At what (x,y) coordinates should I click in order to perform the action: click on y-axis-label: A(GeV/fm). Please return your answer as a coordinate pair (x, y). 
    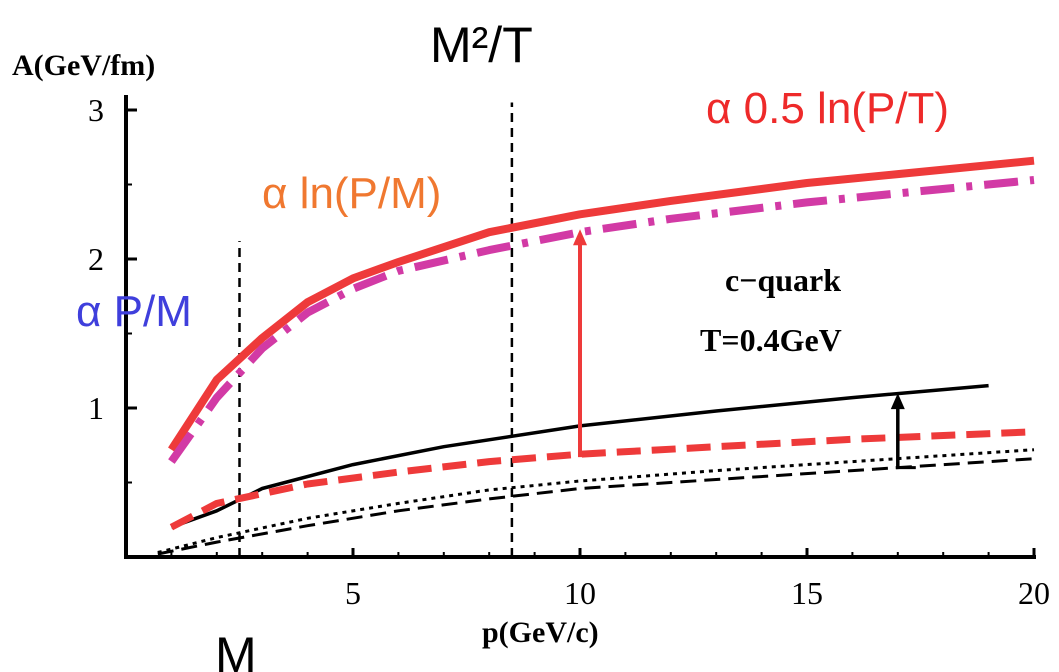
    Looking at the image, I should click on (83, 65).